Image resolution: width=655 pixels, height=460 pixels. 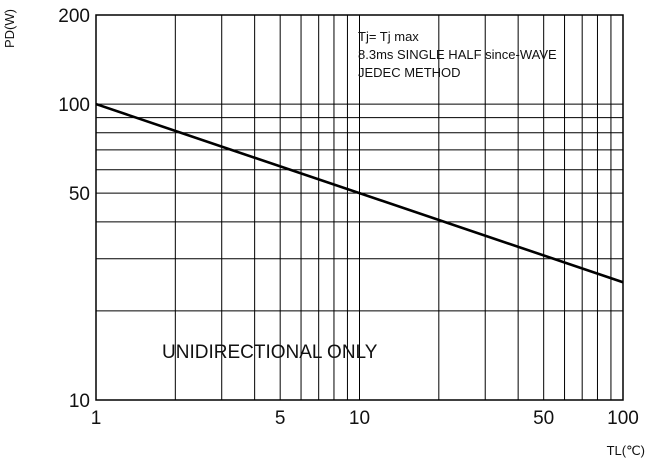 I want to click on x-tick-label: 5, so click(x=280, y=418).